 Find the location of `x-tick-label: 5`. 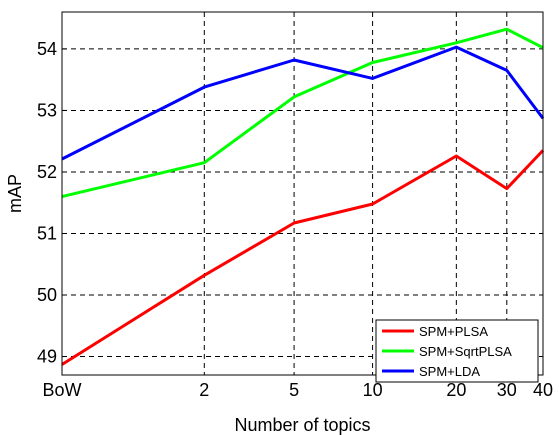

x-tick-label: 5 is located at coordinates (294, 390).